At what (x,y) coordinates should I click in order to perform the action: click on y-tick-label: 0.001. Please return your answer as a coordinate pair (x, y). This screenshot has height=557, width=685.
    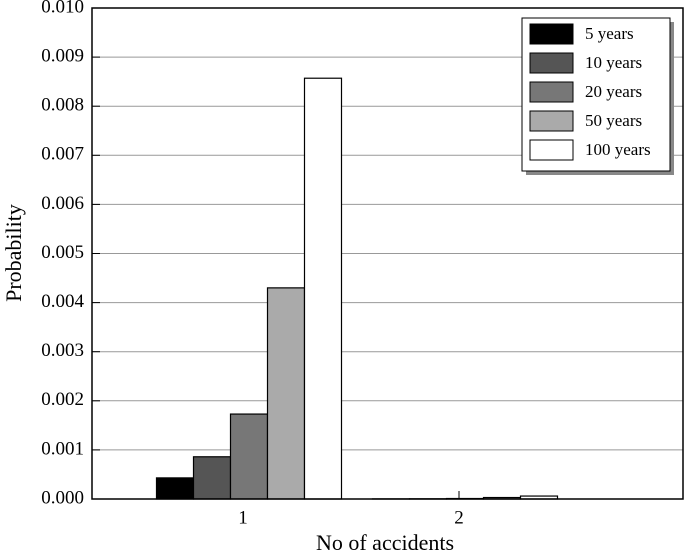
    Looking at the image, I should click on (62, 448).